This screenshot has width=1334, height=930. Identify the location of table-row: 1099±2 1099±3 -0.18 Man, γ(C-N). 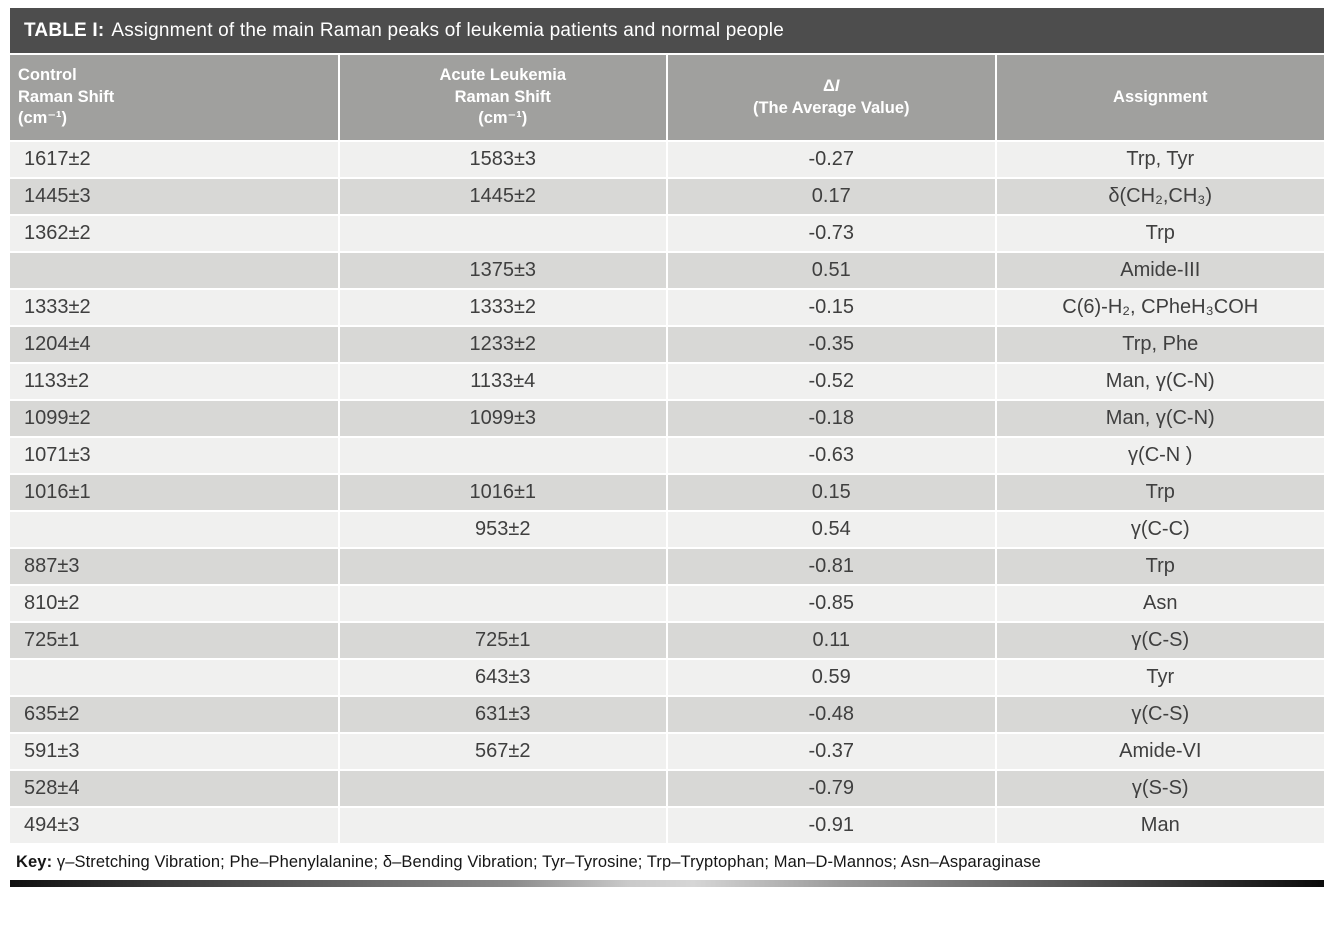
(667, 419).